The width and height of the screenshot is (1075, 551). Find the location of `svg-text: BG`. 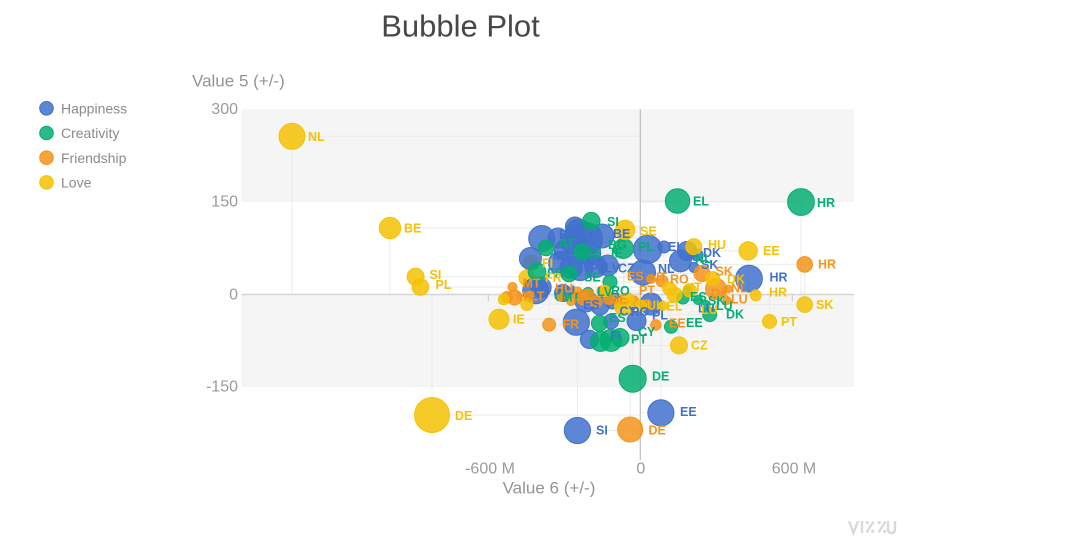

svg-text: BG is located at coordinates (617, 245).